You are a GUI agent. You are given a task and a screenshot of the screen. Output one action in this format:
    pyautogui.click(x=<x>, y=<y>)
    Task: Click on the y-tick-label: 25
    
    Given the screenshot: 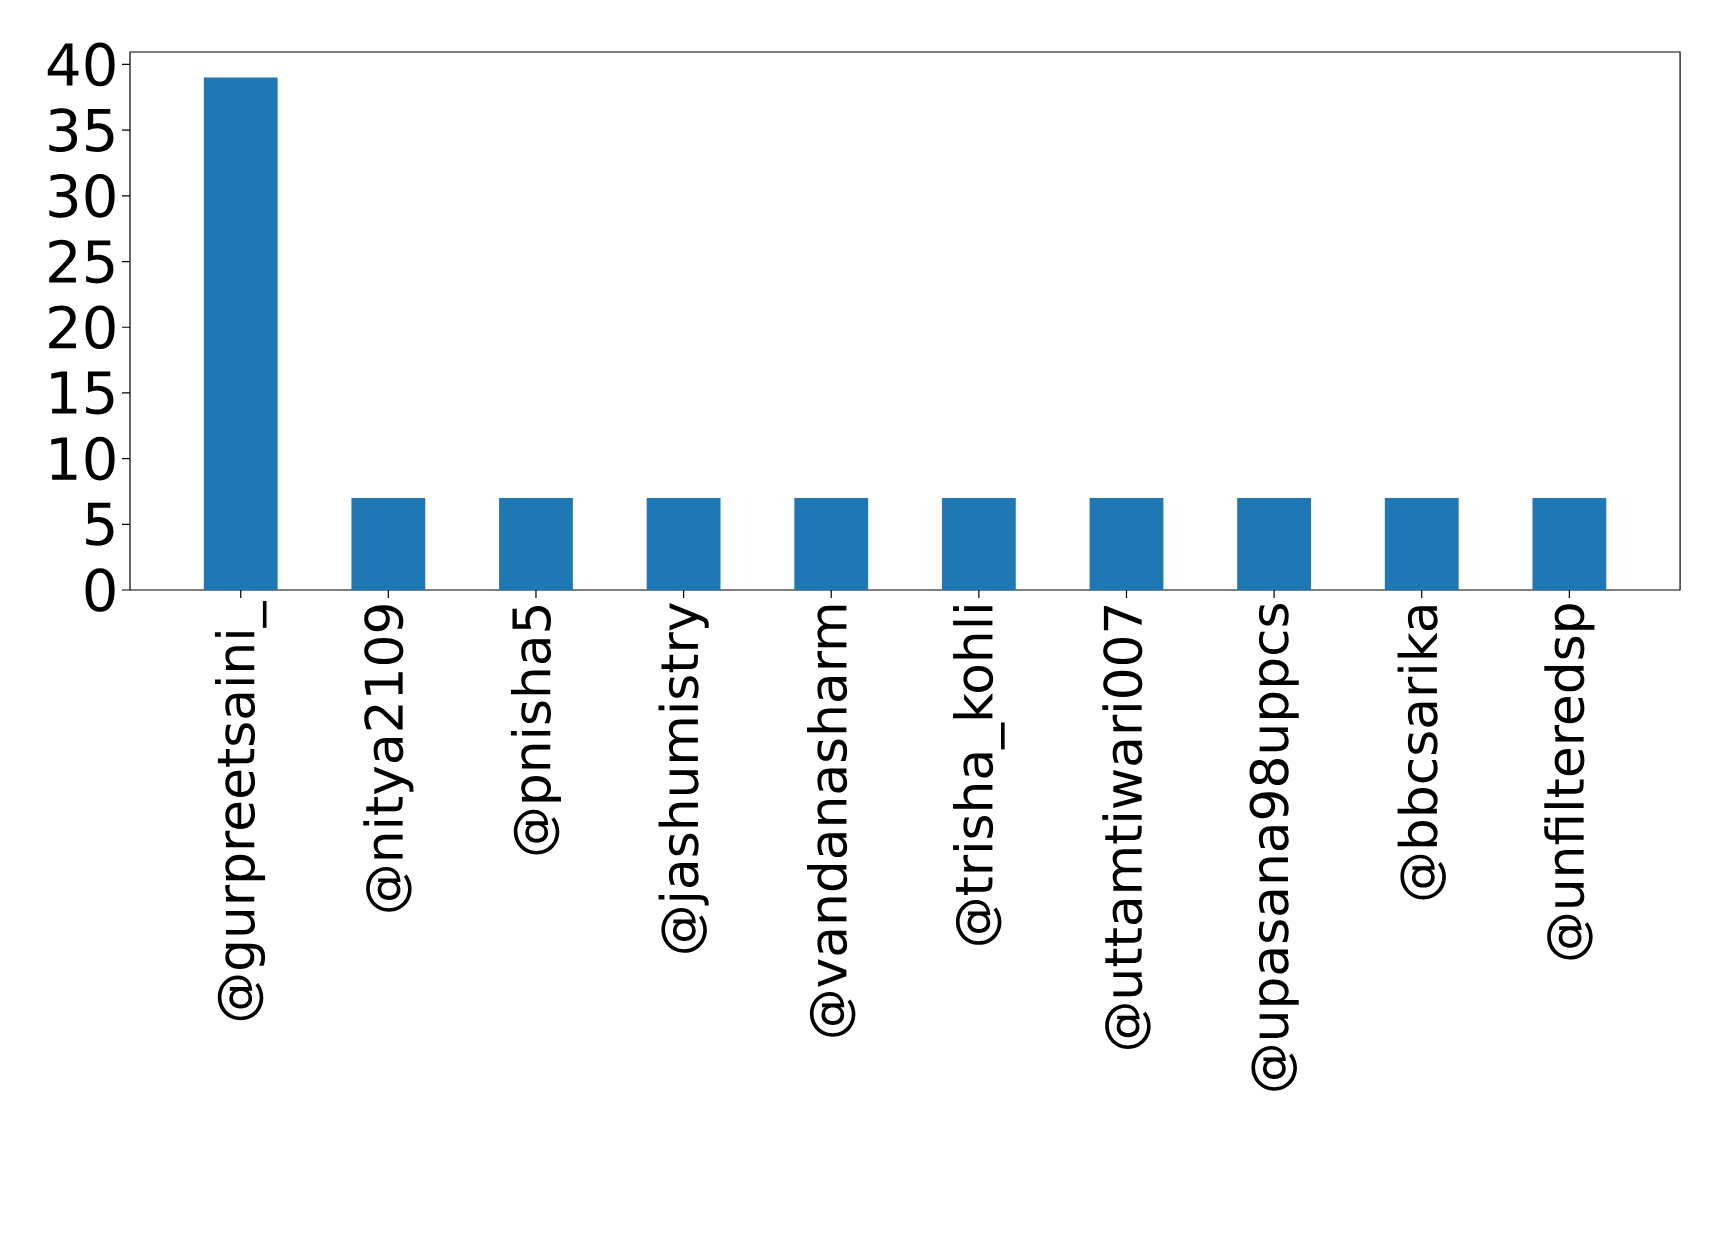 What is the action you would take?
    pyautogui.click(x=81, y=261)
    